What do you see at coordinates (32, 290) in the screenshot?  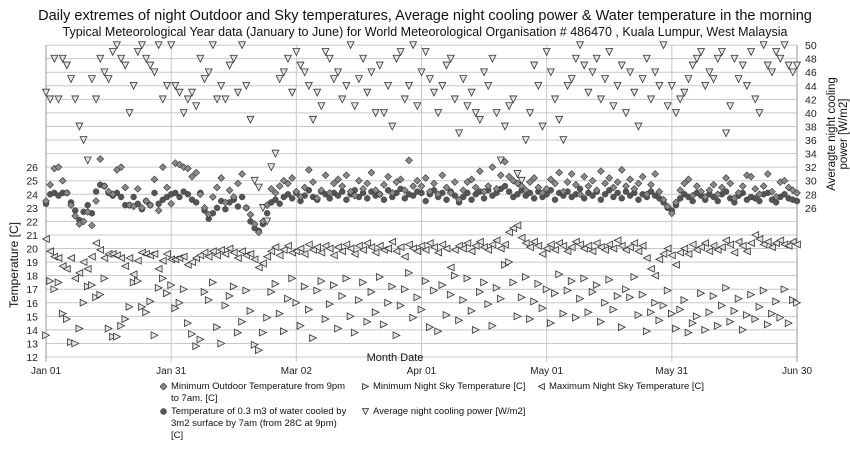 I see `y-tick-label-left: 17` at bounding box center [32, 290].